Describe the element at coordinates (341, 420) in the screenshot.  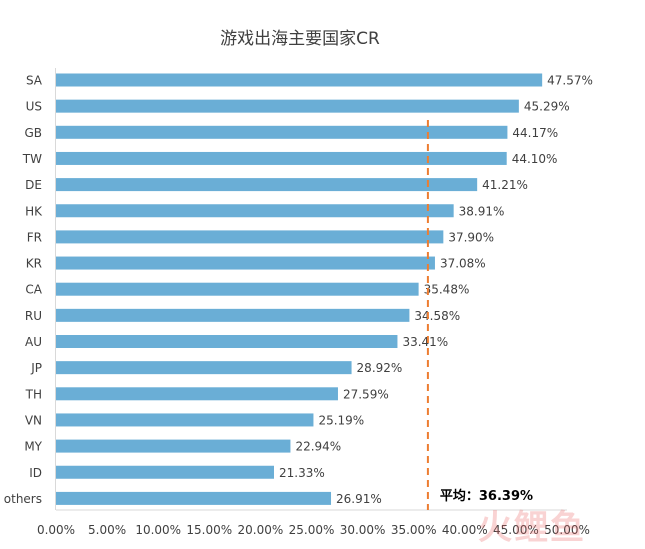
I see `value-label-vn: 25.19%` at that location.